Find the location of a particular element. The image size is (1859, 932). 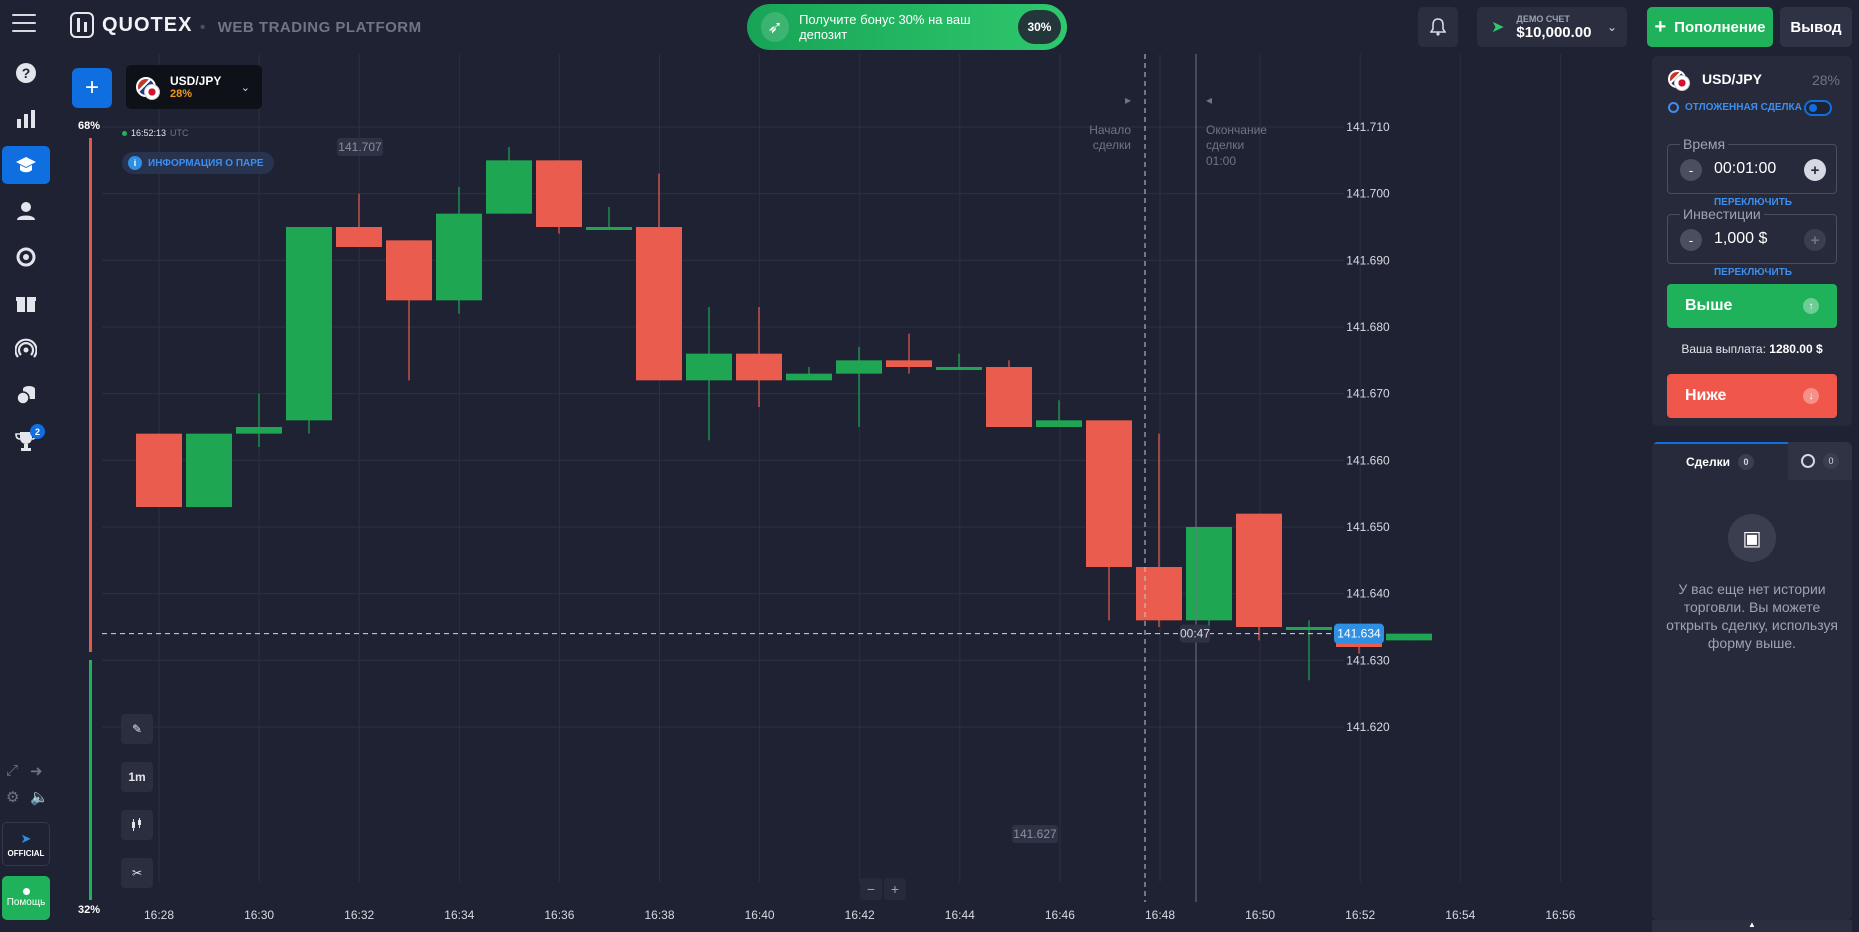

y-tick-label: 141.650 is located at coordinates (1368, 527).